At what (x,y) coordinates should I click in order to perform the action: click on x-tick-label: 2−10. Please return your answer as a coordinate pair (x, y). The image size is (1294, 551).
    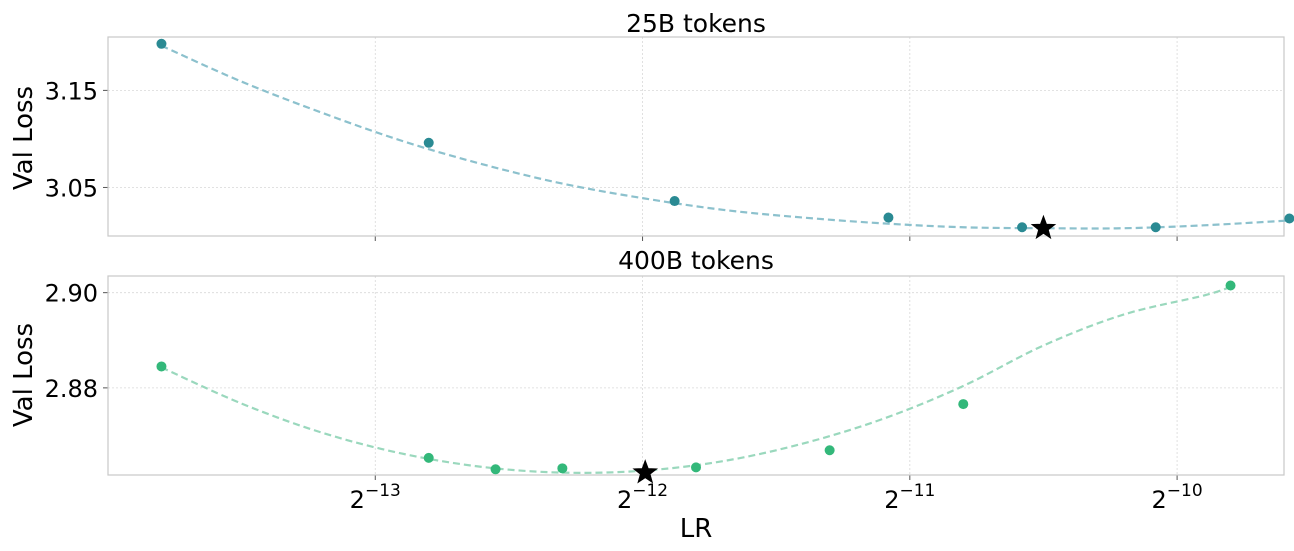
    Looking at the image, I should click on (1177, 497).